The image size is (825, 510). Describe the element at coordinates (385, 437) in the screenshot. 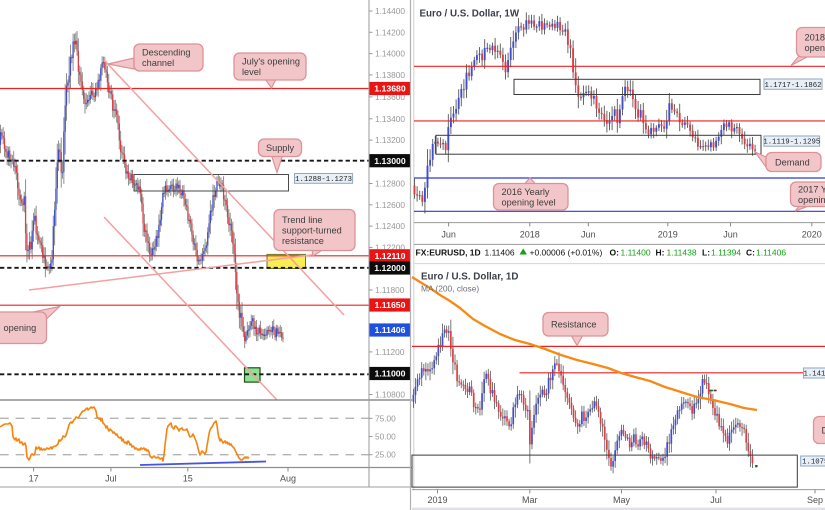

I see `svg-text: 50.00` at that location.